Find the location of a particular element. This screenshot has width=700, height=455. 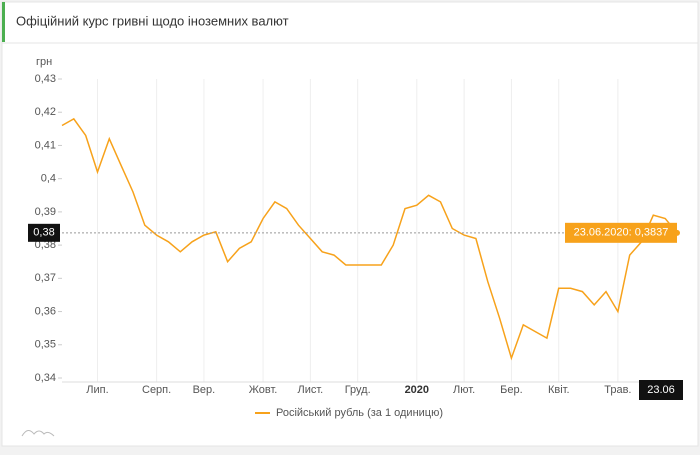

title-accent is located at coordinates (3, 22).